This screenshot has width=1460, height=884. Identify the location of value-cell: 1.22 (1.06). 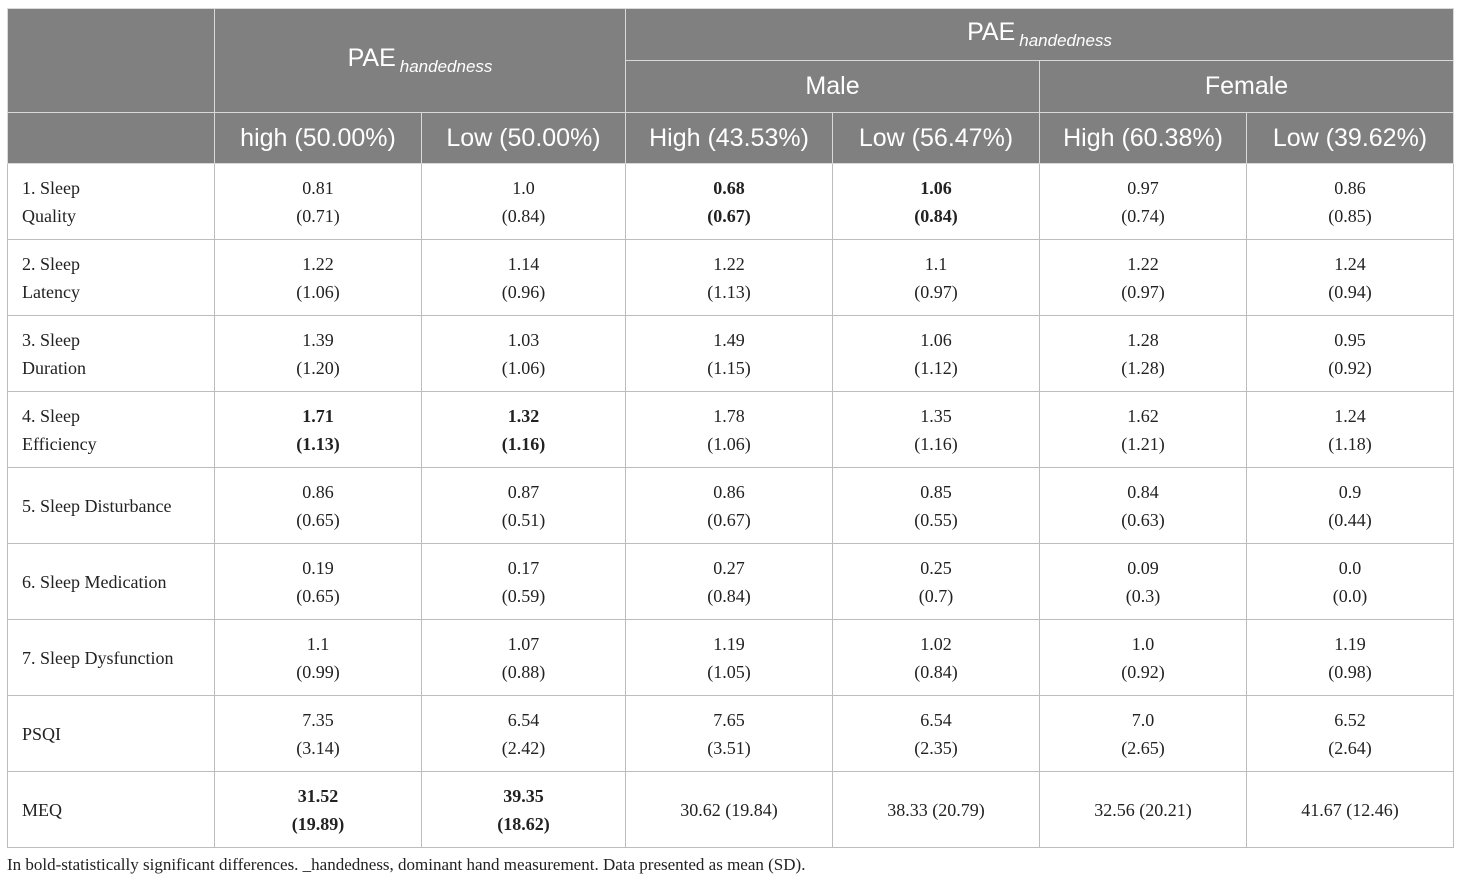
(318, 277).